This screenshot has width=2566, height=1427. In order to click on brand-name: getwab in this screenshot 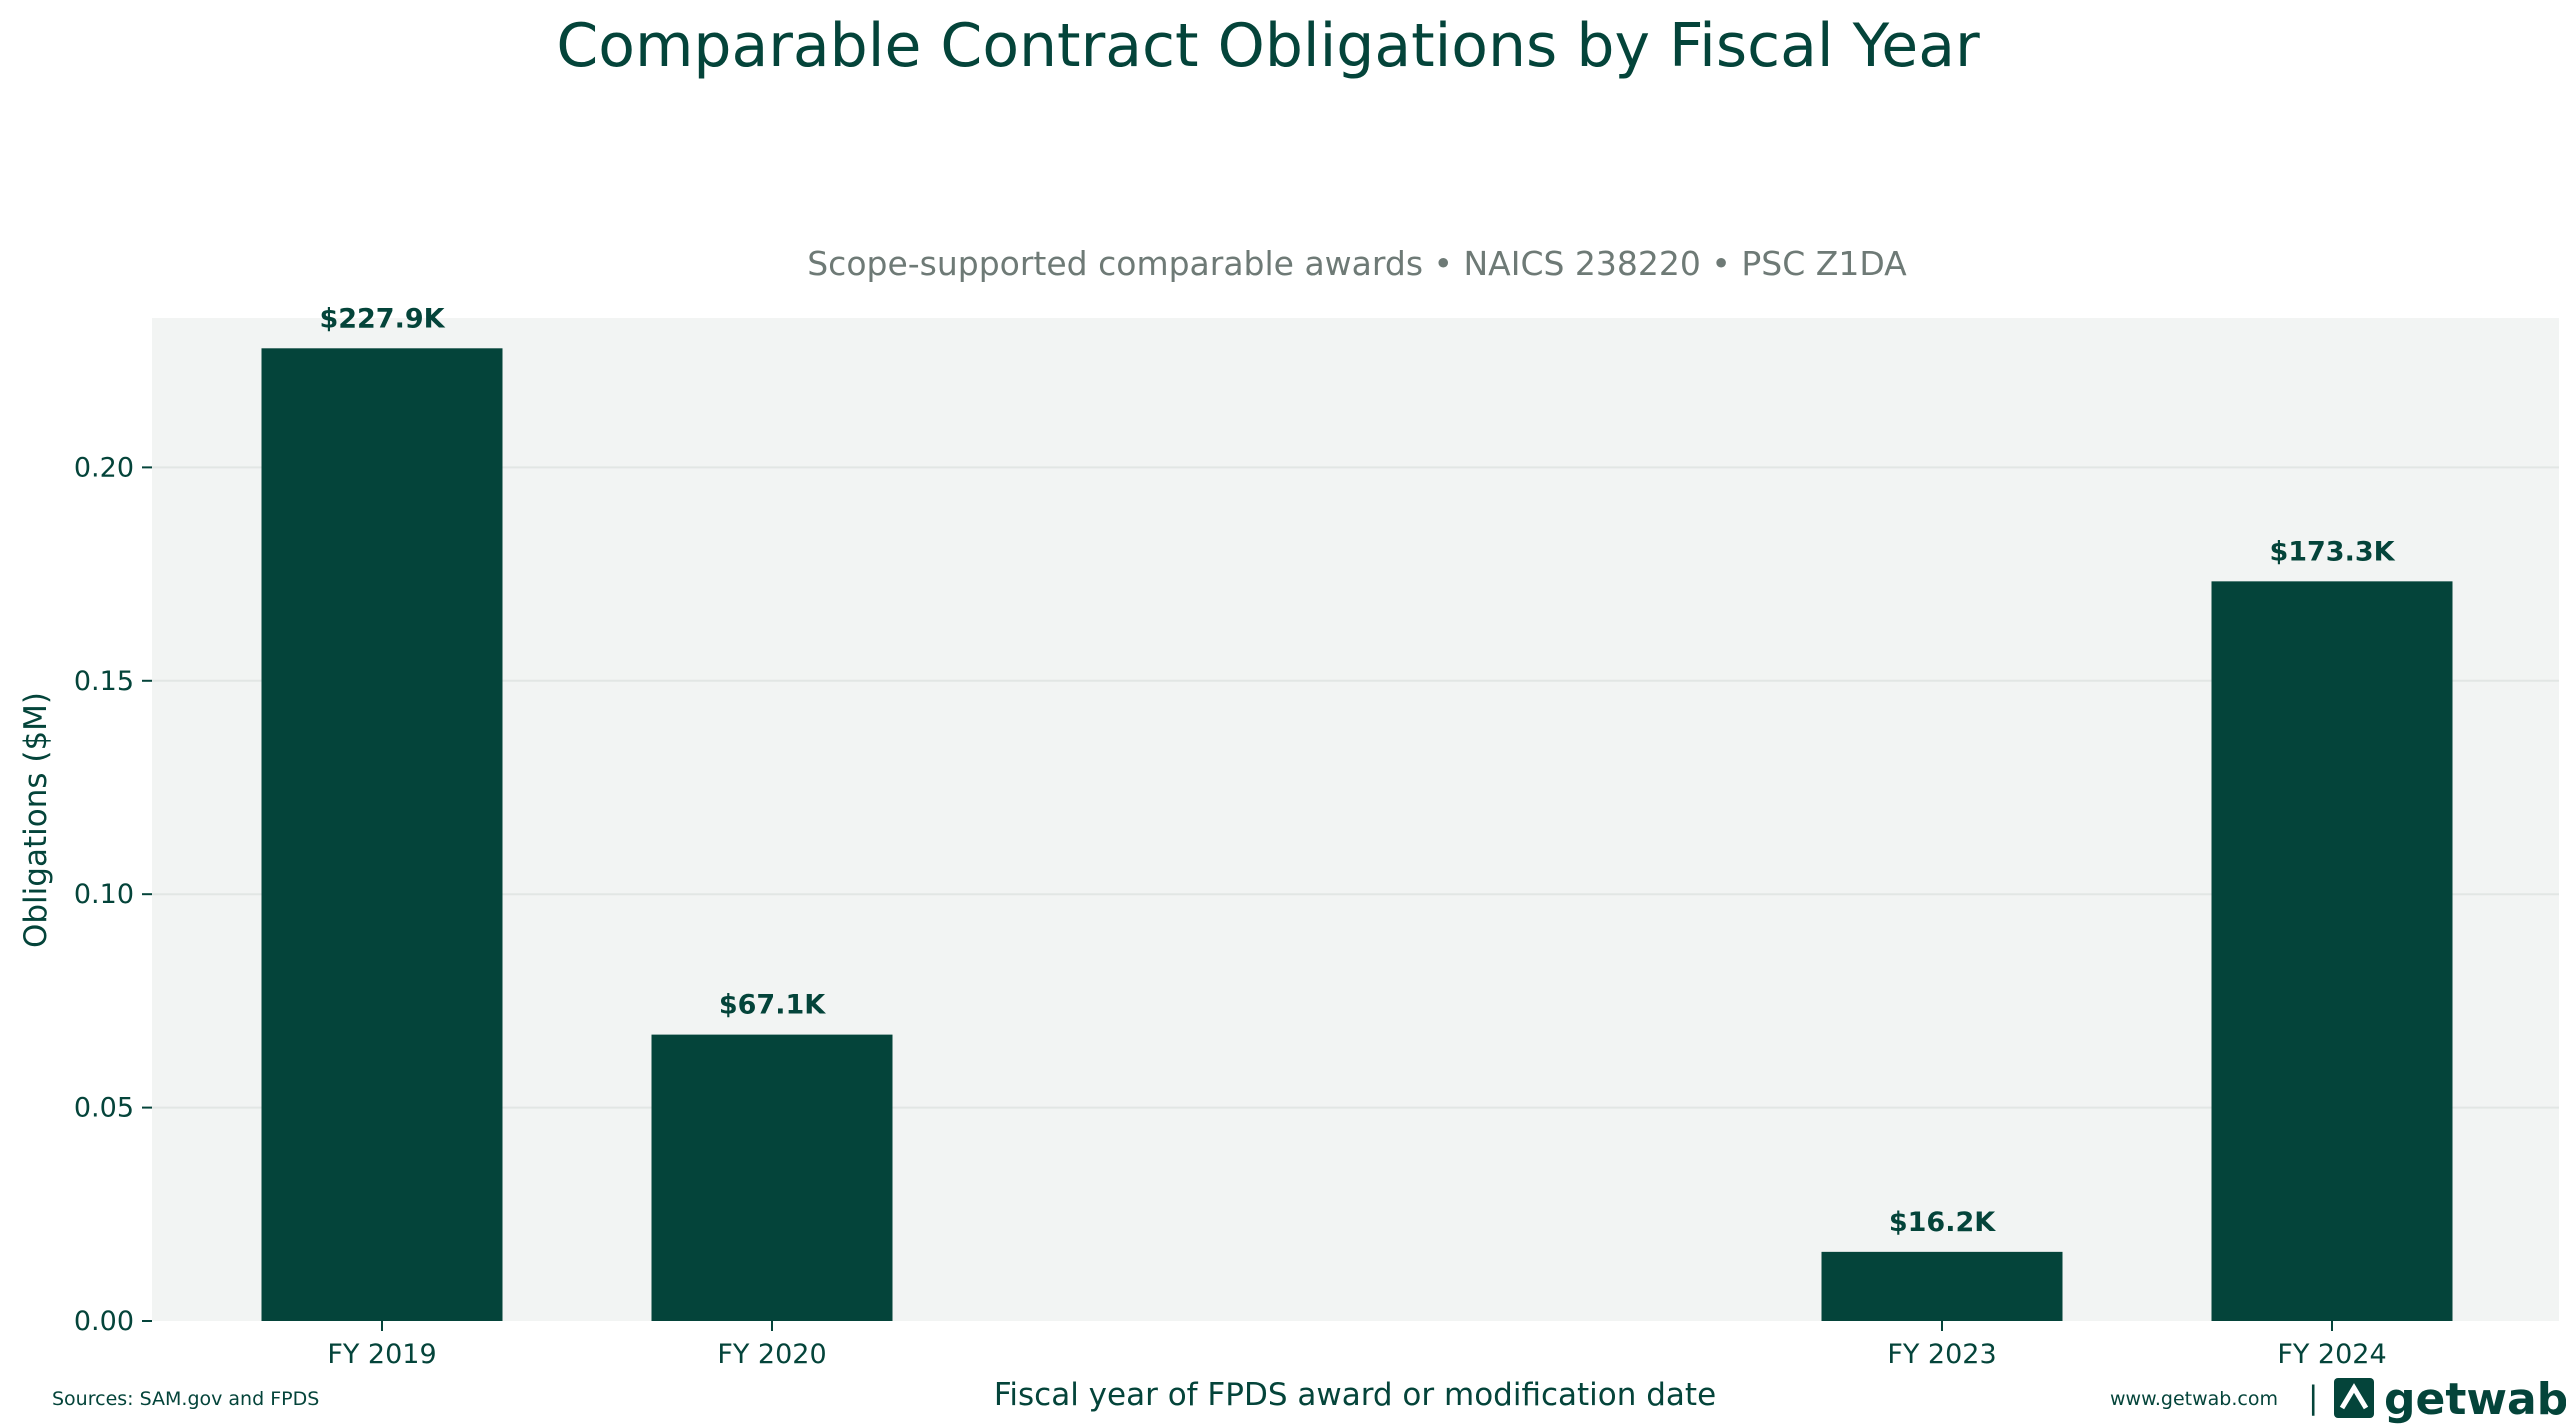, I will do `click(2475, 1399)`.